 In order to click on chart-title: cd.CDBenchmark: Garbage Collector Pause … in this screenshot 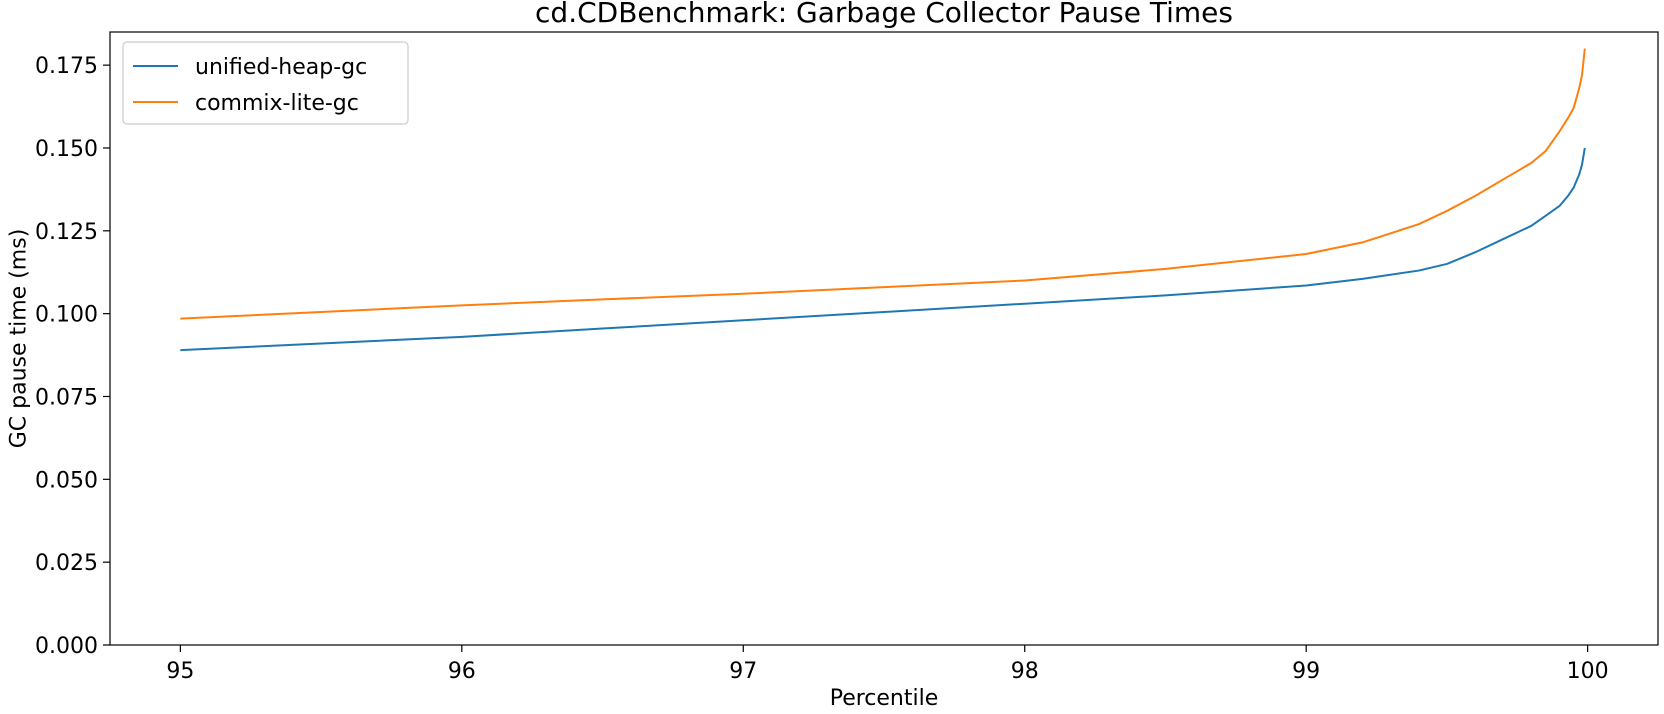, I will do `click(884, 14)`.